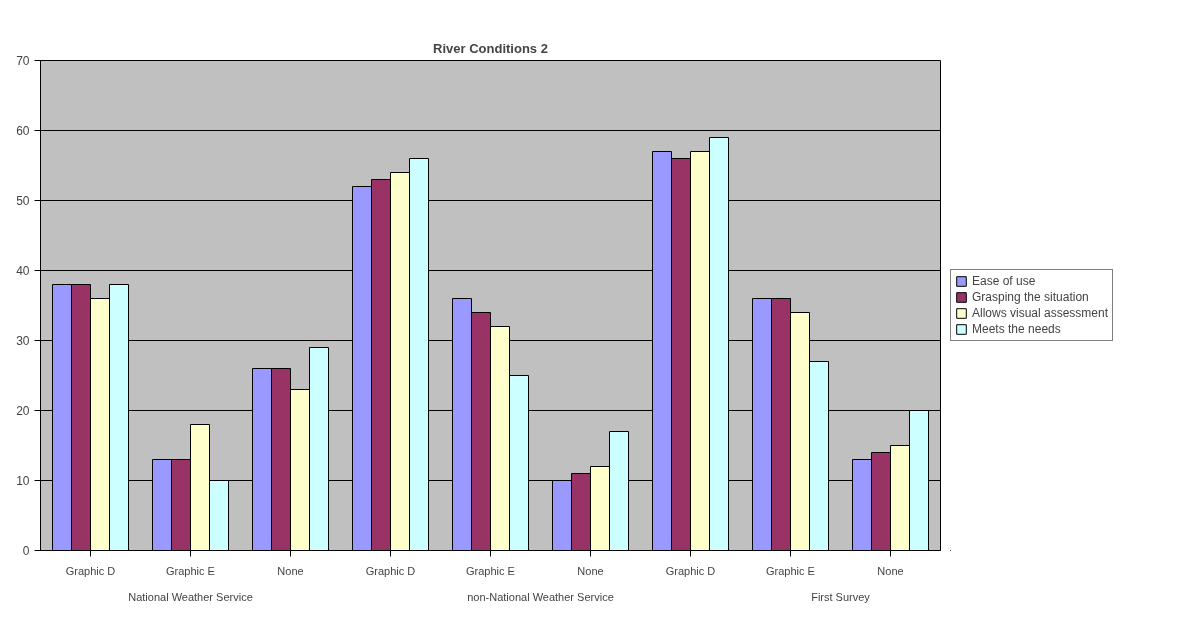 Image resolution: width=1200 pixels, height=643 pixels. What do you see at coordinates (23, 61) in the screenshot?
I see `y-tick-label: 70` at bounding box center [23, 61].